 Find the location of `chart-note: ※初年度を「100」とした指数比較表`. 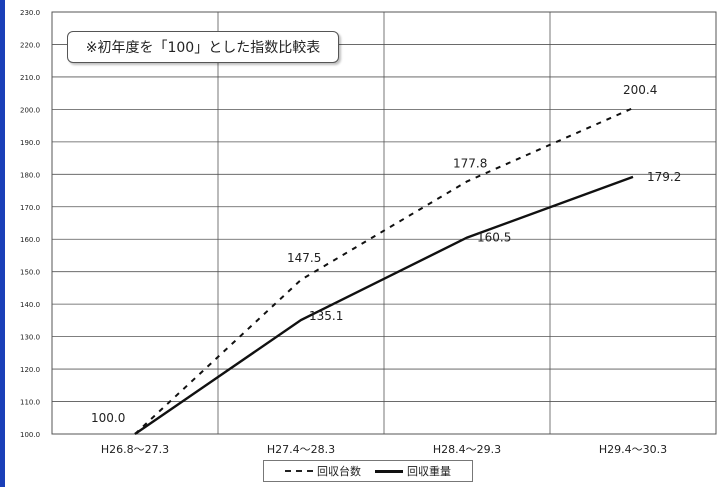

chart-note: ※初年度を「100」とした指数比較表 is located at coordinates (203, 47).